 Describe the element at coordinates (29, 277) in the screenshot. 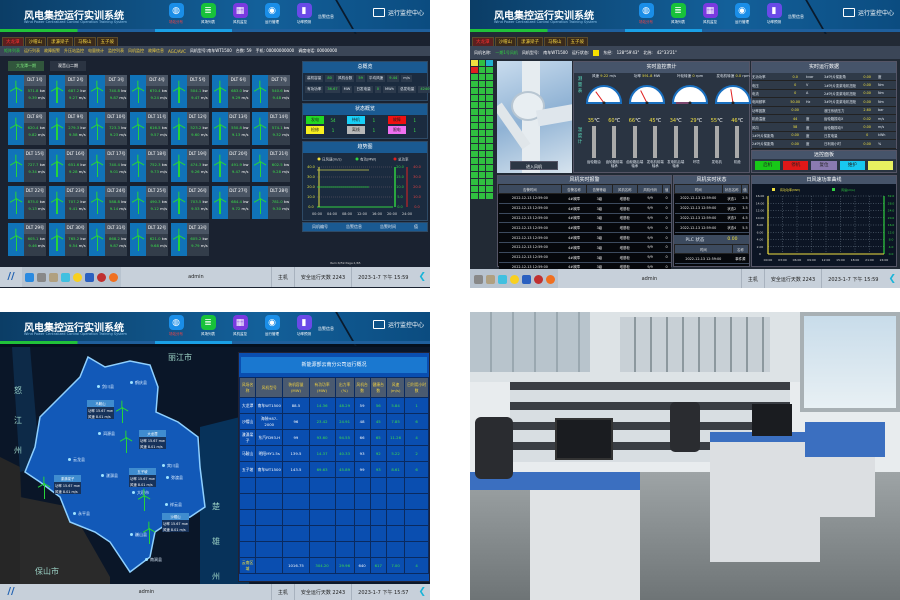

I see `windows-icon` at that location.